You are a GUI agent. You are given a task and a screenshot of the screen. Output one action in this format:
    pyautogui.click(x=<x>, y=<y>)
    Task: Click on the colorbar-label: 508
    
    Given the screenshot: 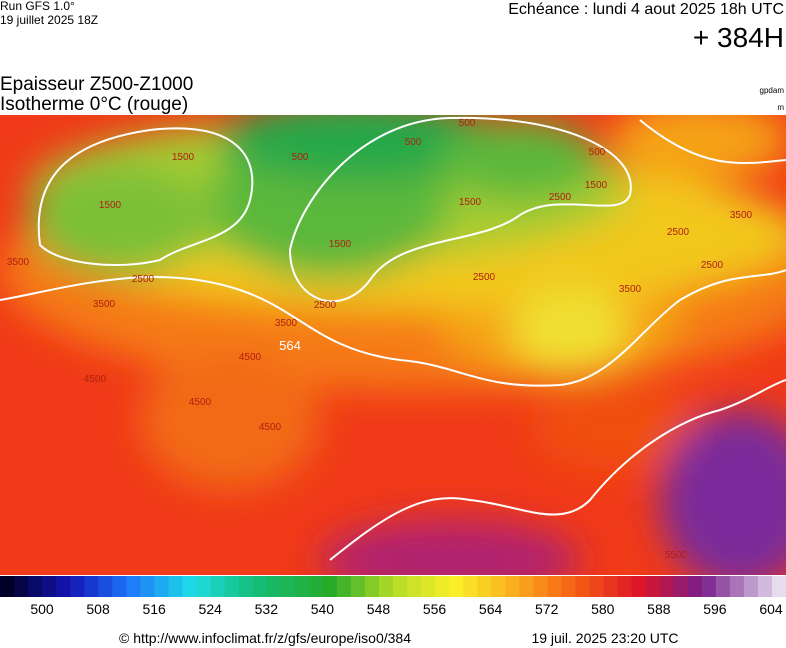 What is the action you would take?
    pyautogui.click(x=98, y=609)
    